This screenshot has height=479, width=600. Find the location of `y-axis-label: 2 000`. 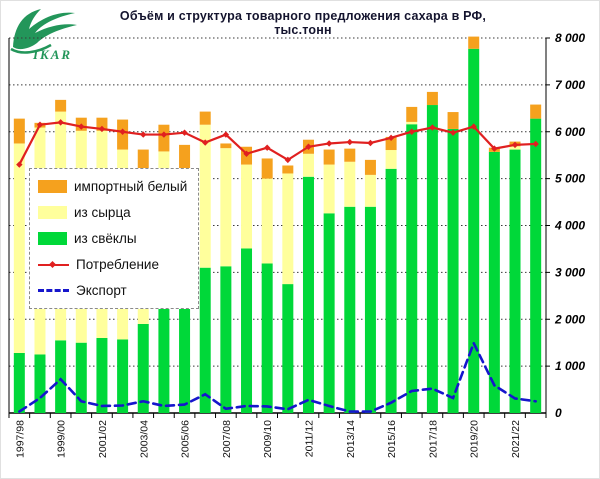

y-axis-label: 2 000 is located at coordinates (569, 319).